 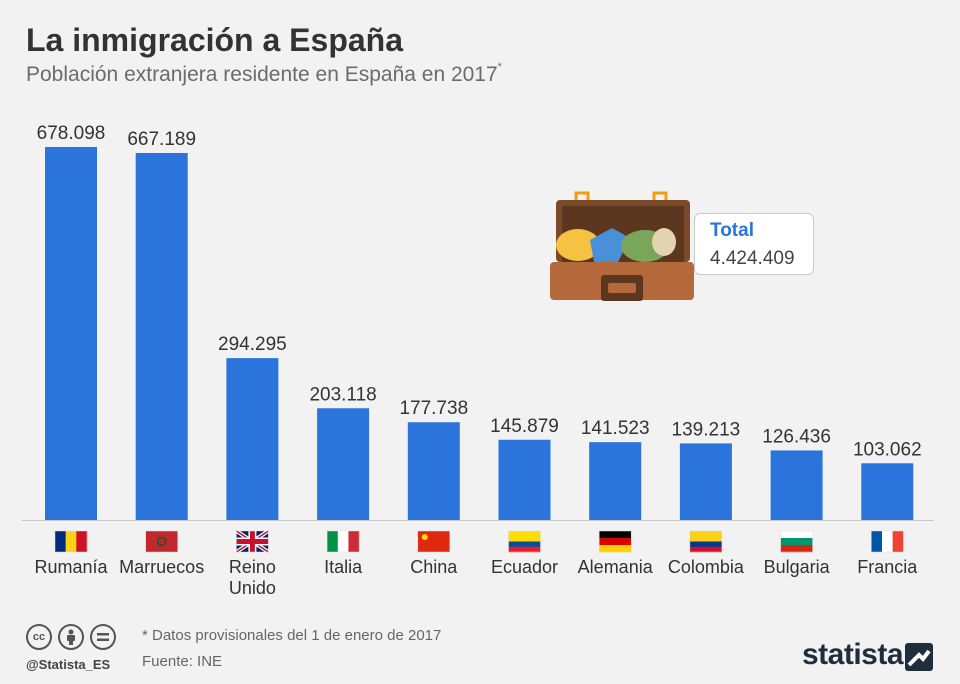 What do you see at coordinates (887, 541) in the screenshot?
I see `france-flag-icon` at bounding box center [887, 541].